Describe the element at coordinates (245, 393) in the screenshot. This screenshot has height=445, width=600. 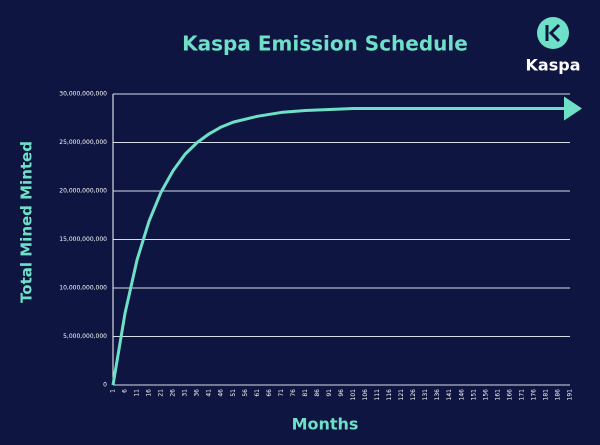
I see `x-tick-label: 56` at that location.